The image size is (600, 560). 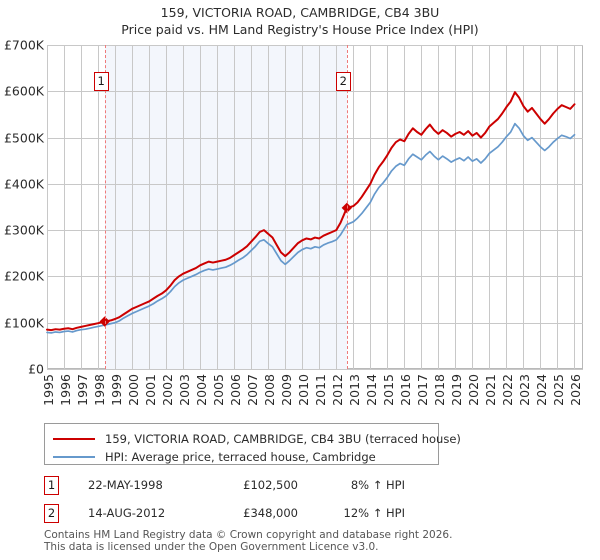 I want to click on y-axis-tick-label: £0, so click(x=36, y=369).